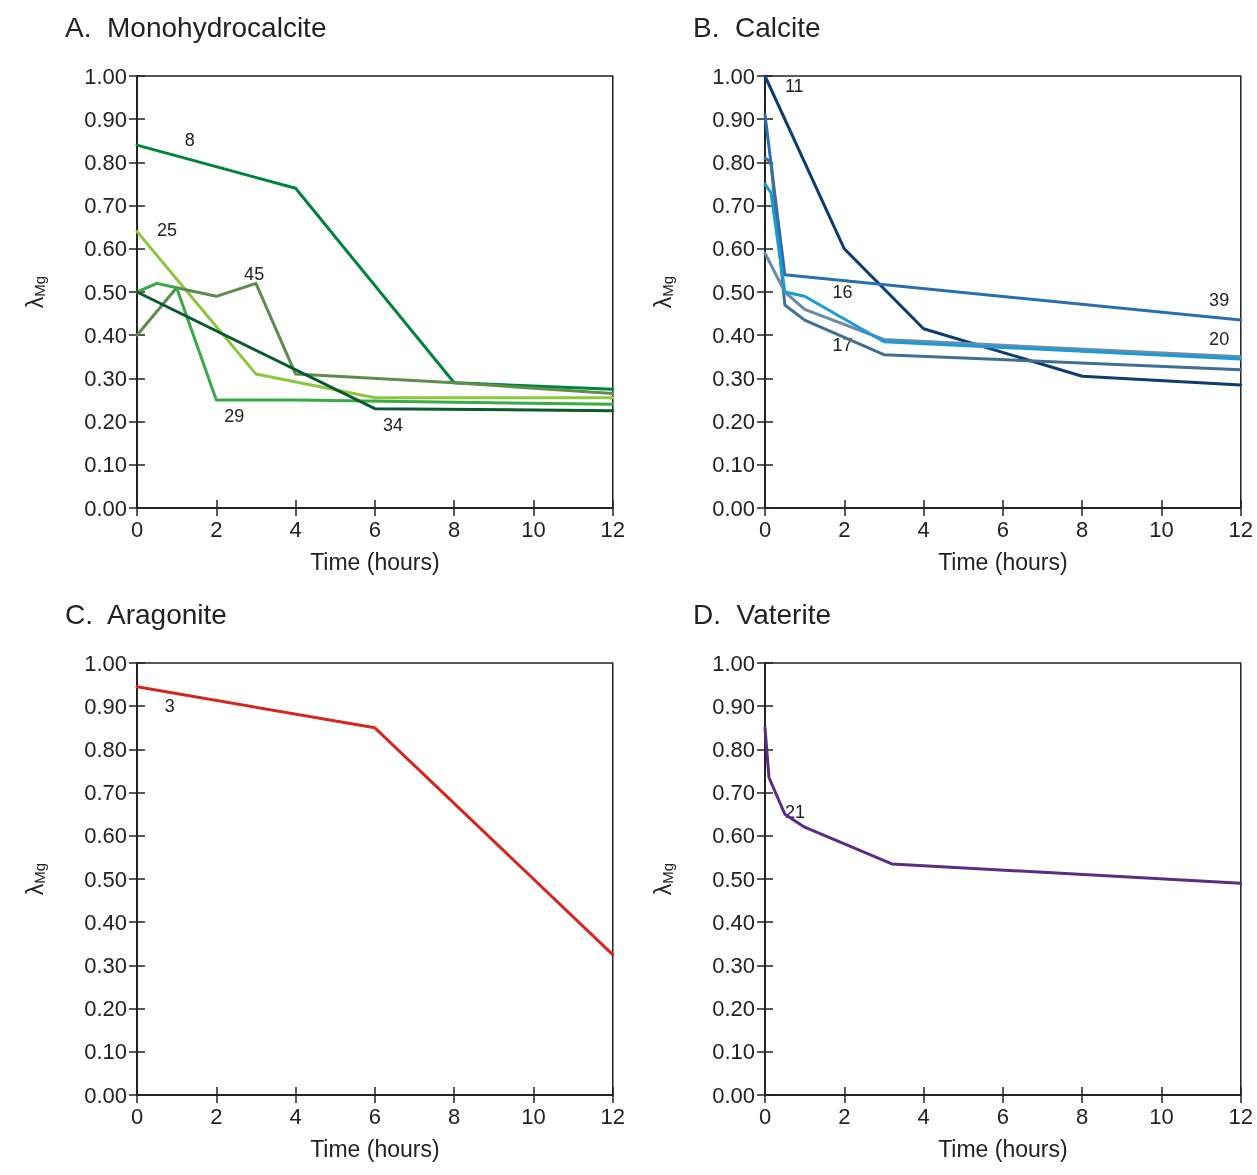  I want to click on chart-title: D. Vaterite, so click(762, 614).